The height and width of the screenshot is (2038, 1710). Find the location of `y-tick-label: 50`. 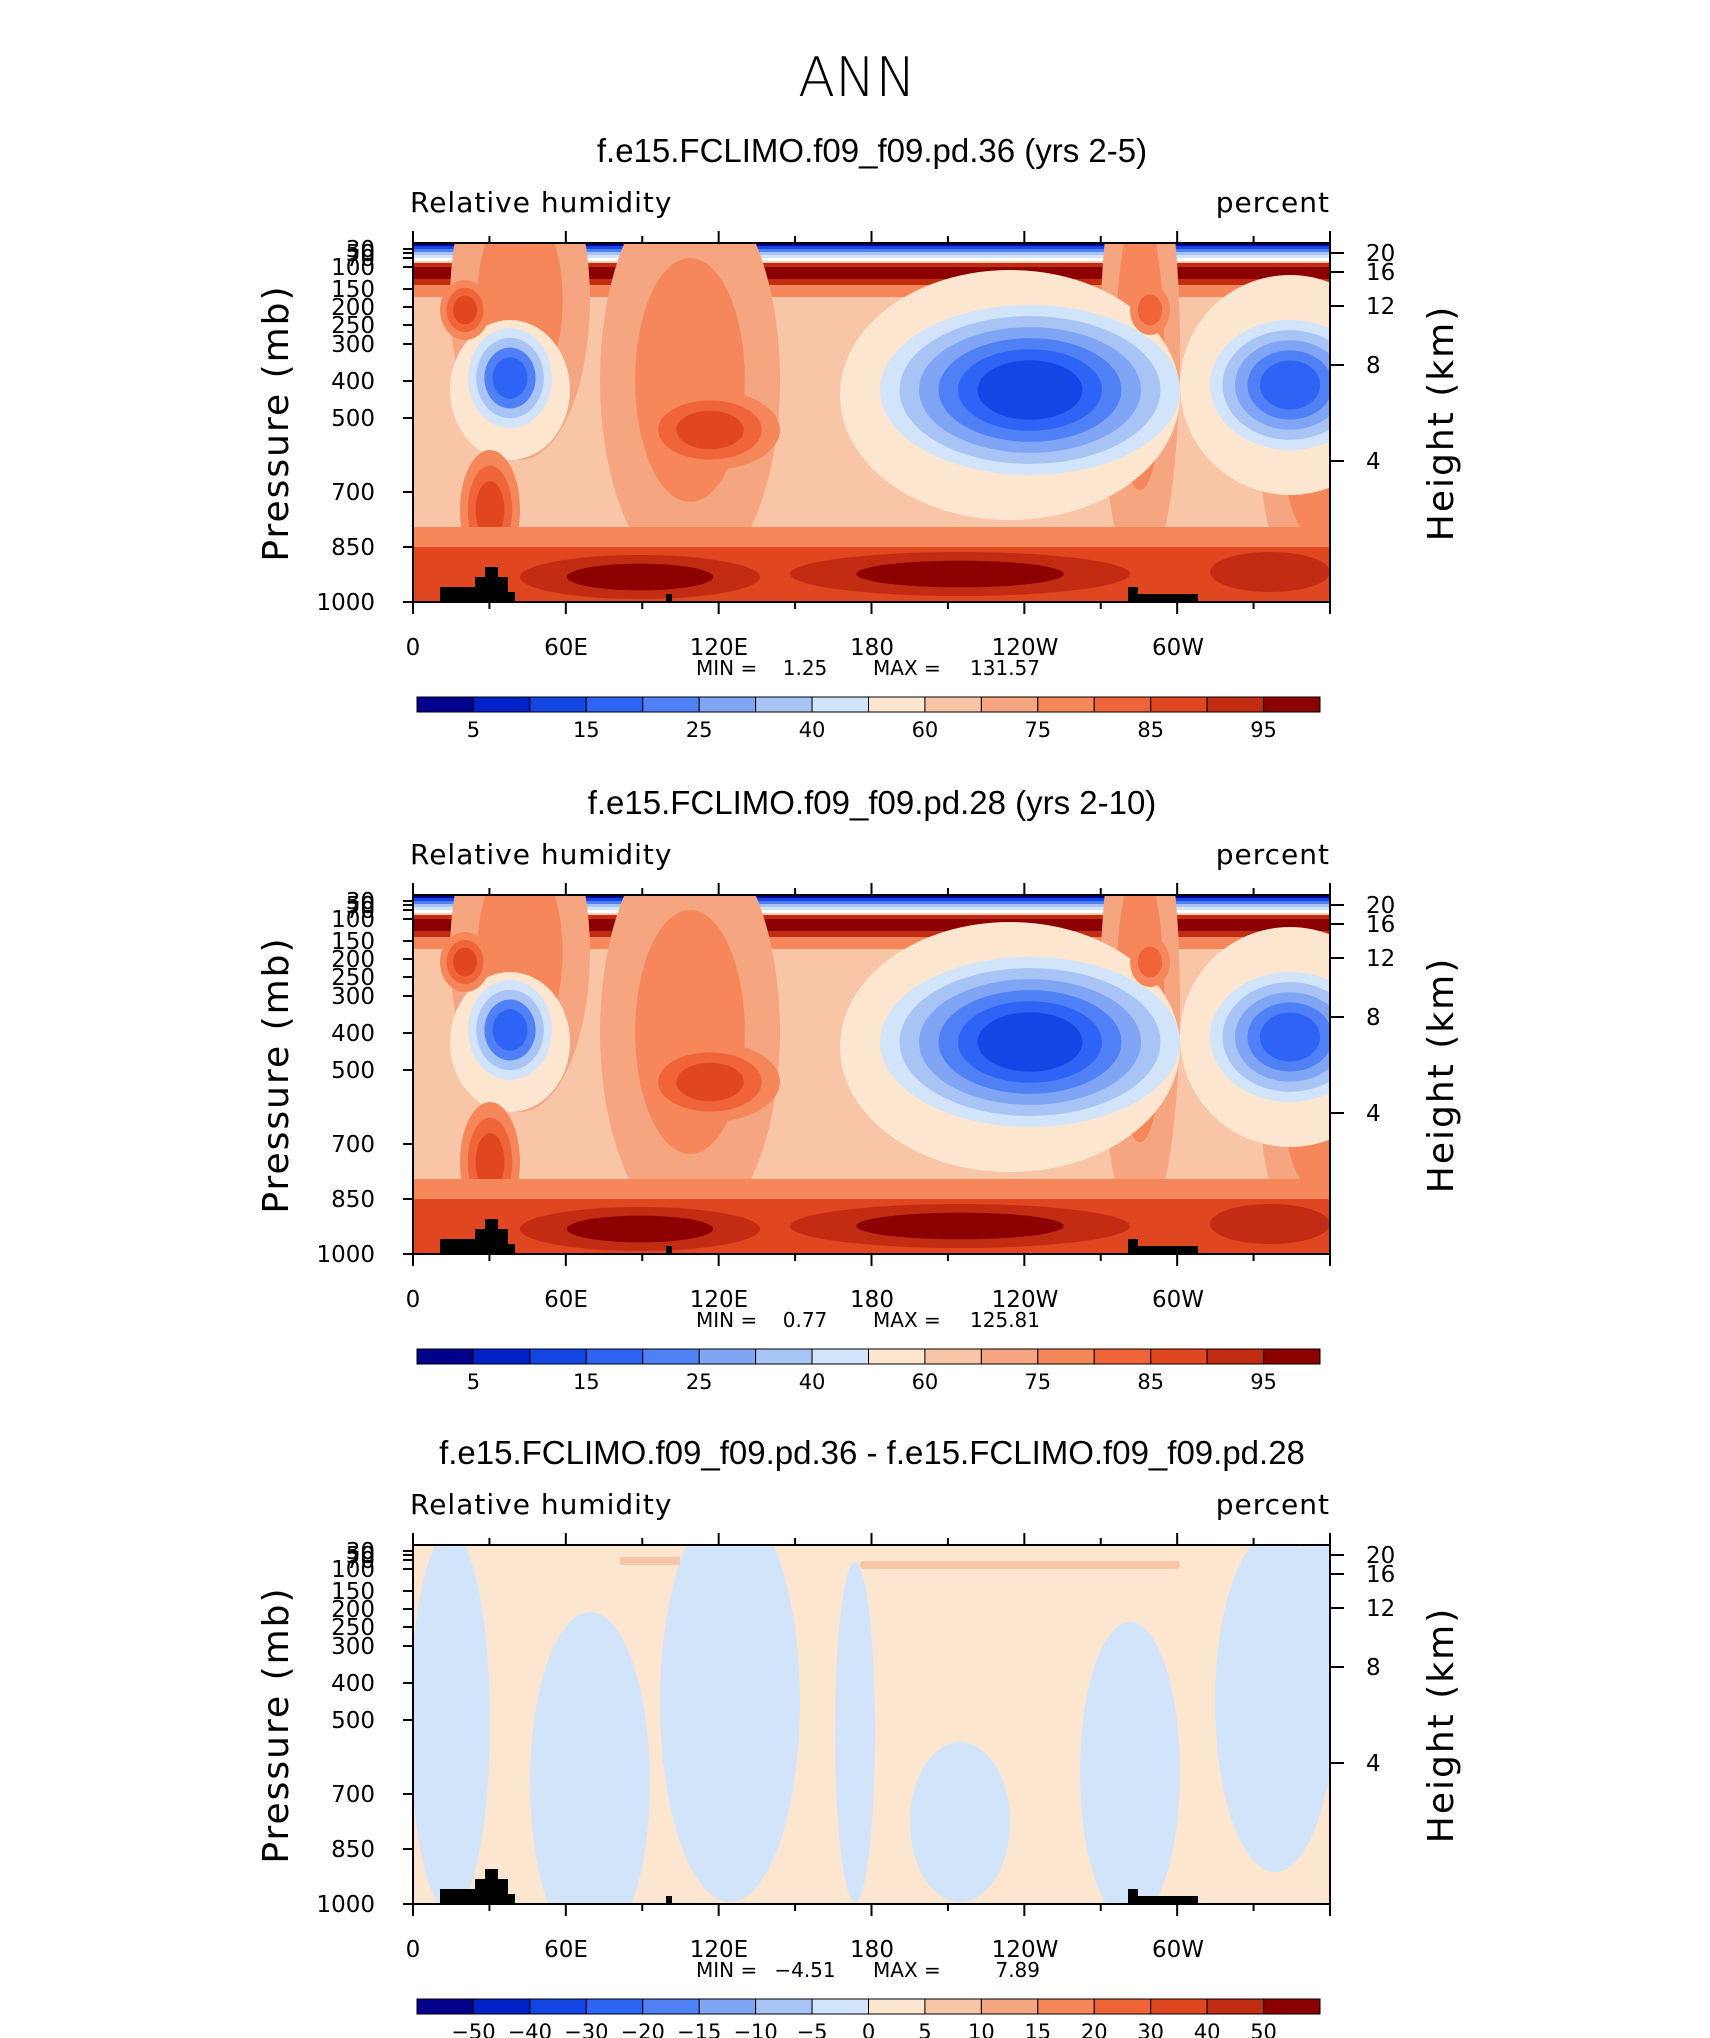

y-tick-label: 50 is located at coordinates (360, 906).